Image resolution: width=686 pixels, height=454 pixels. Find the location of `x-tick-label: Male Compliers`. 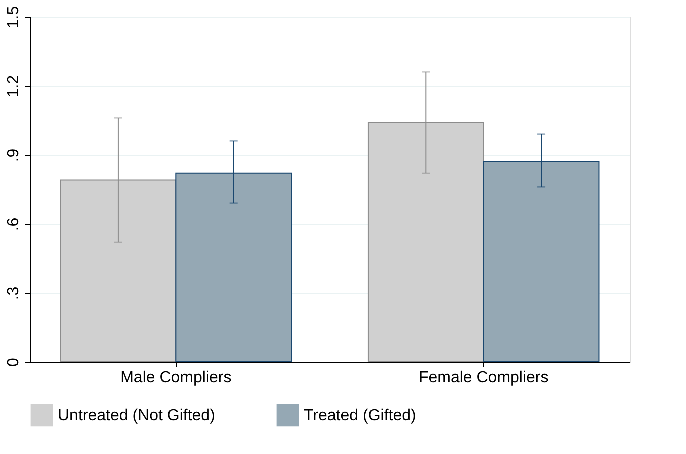

x-tick-label: Male Compliers is located at coordinates (176, 378).